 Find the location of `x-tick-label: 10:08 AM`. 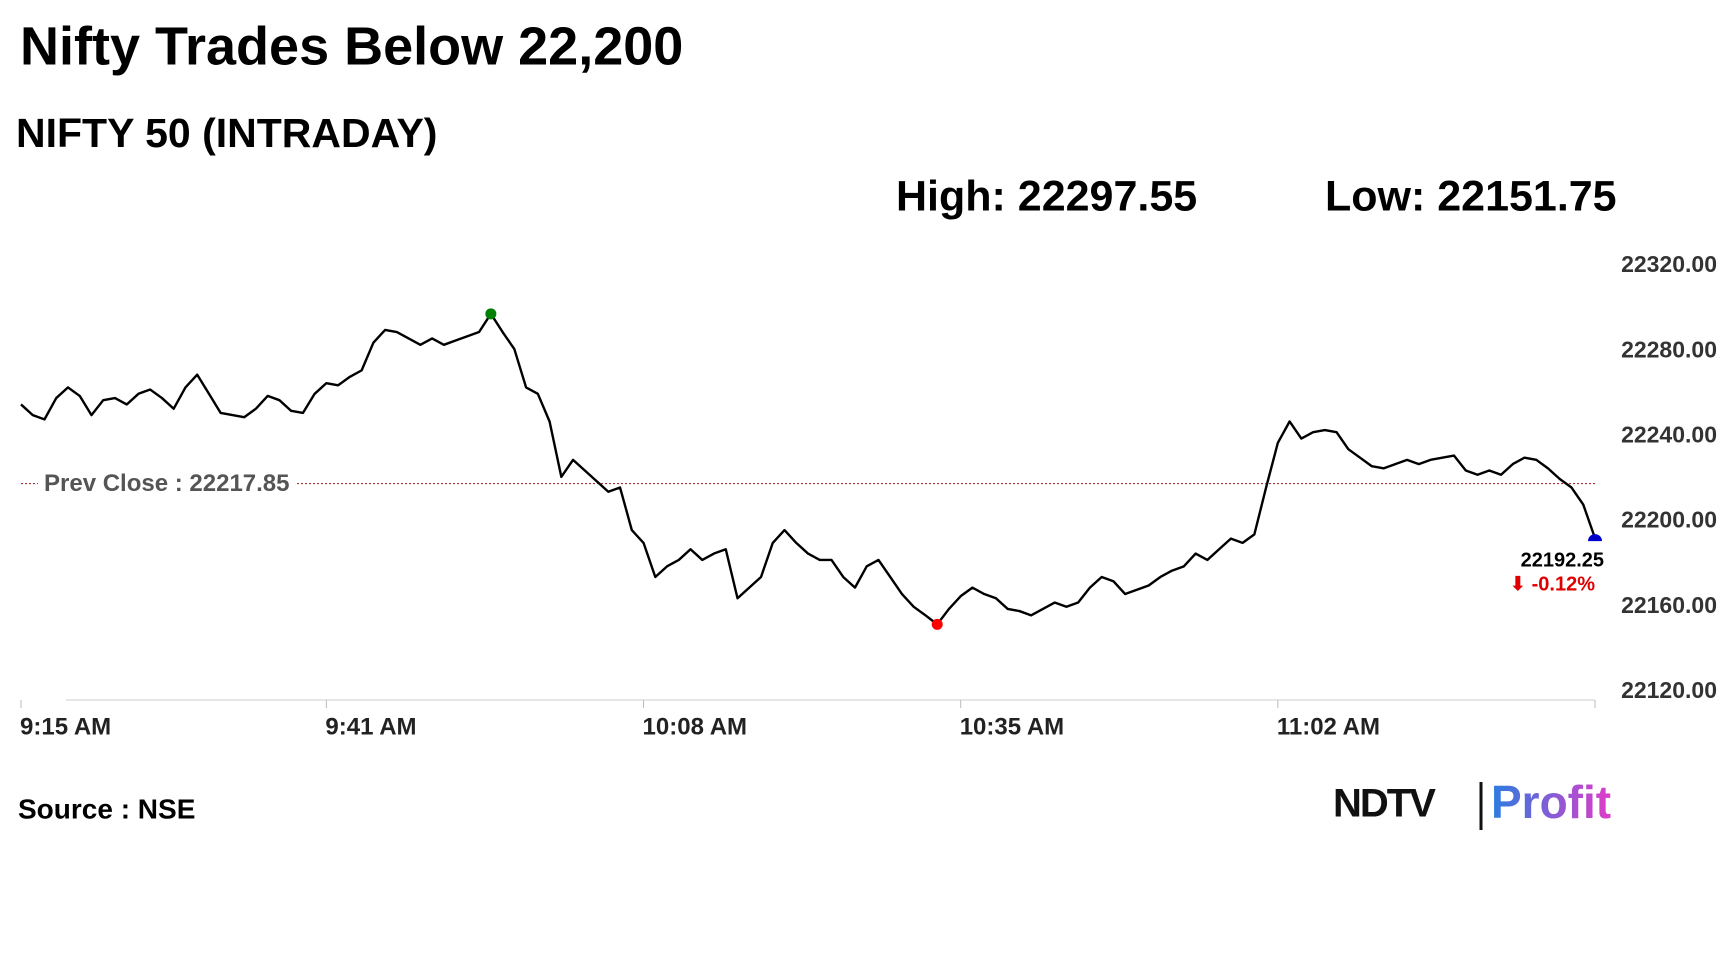

x-tick-label: 10:08 AM is located at coordinates (695, 726).